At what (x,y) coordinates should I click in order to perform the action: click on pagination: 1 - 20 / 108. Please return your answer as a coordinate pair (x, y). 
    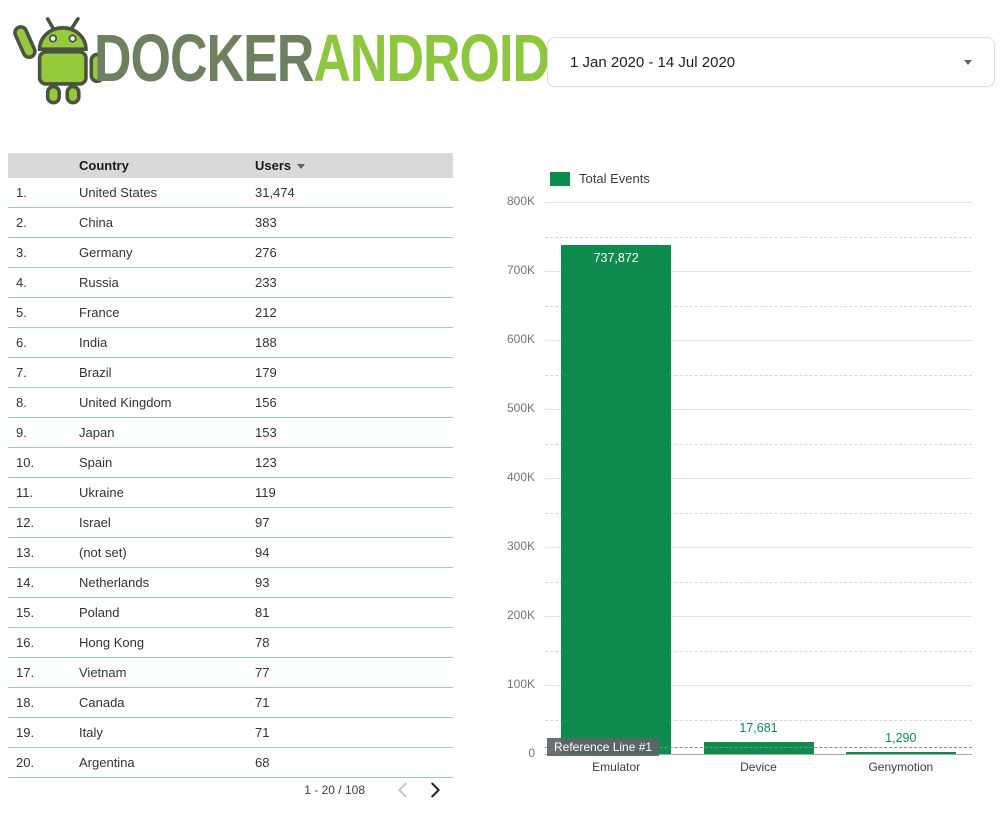
    Looking at the image, I should click on (230, 790).